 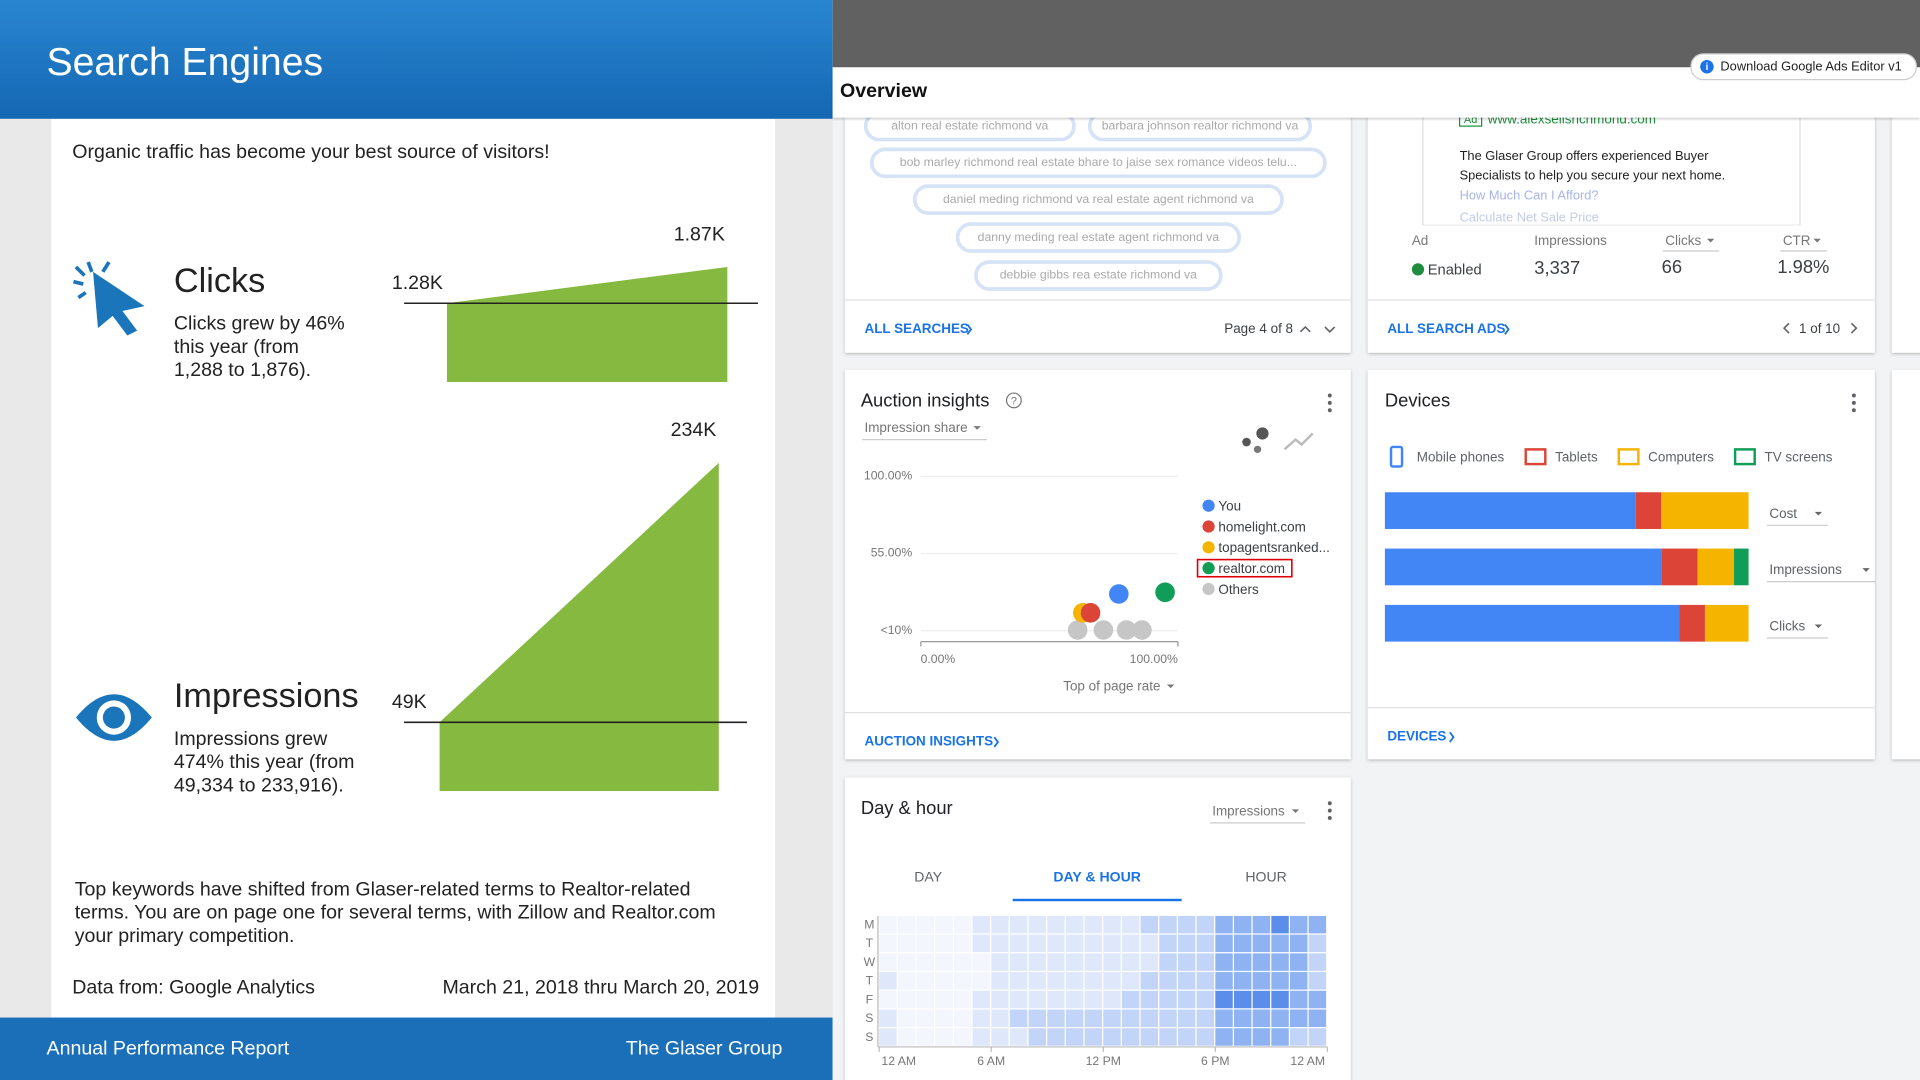 I want to click on legend-label: homelight.com, so click(x=1261, y=526).